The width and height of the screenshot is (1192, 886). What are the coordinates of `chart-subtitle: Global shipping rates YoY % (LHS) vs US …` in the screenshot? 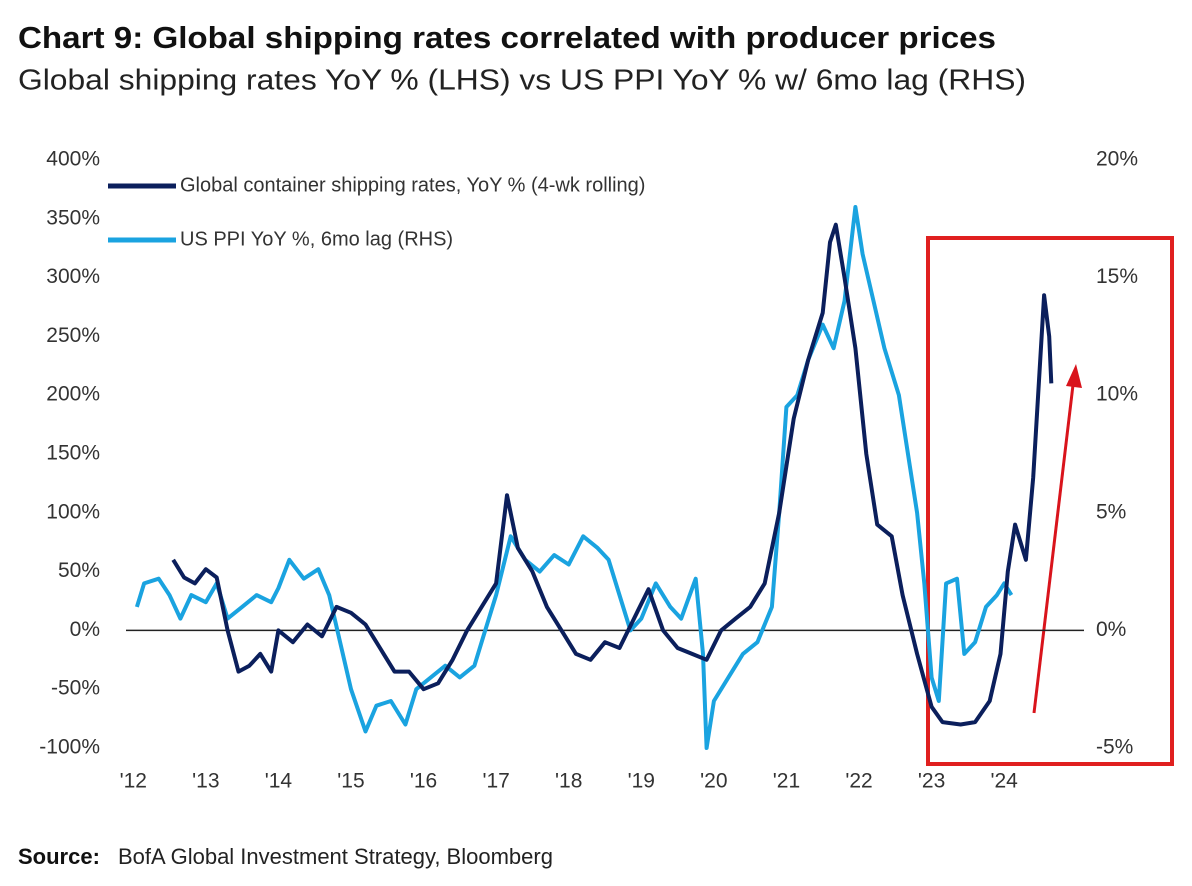 It's located at (522, 81).